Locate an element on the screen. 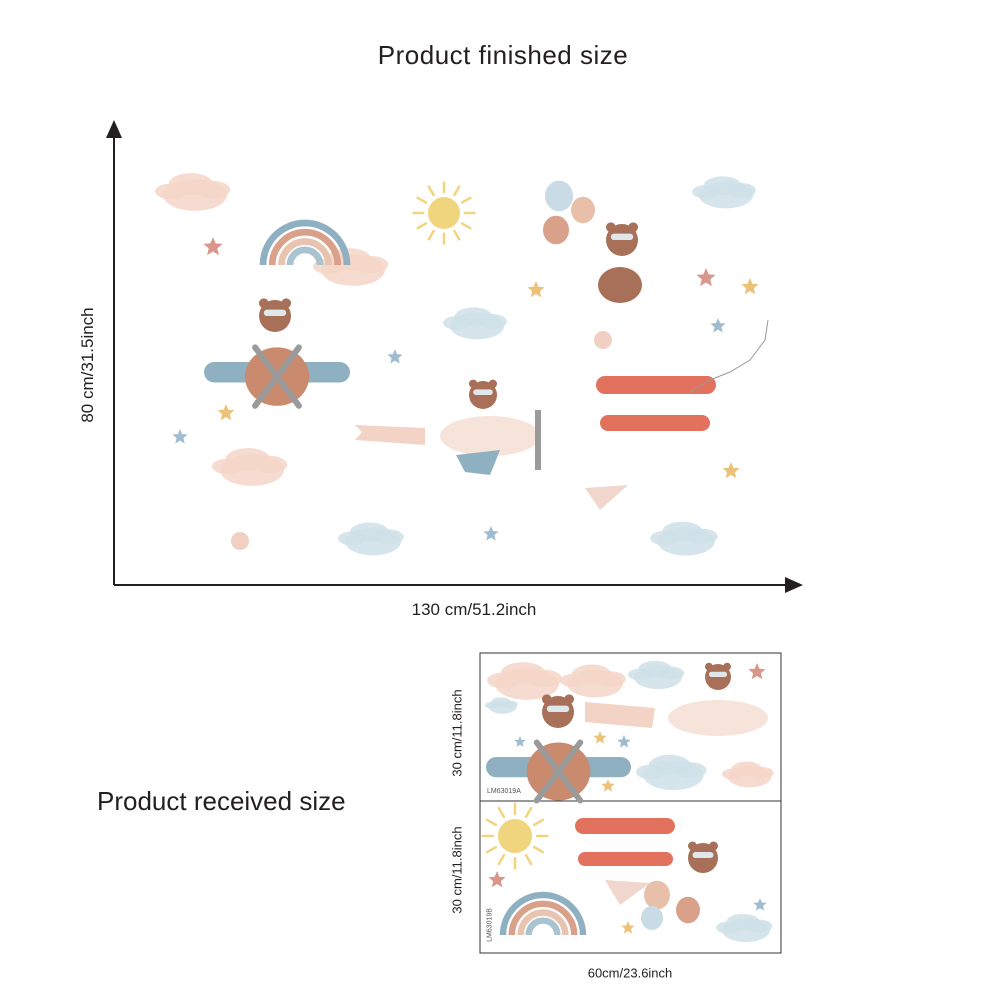 The image size is (1001, 1001). height-label: 80 cm/31.5inch is located at coordinates (87, 365).